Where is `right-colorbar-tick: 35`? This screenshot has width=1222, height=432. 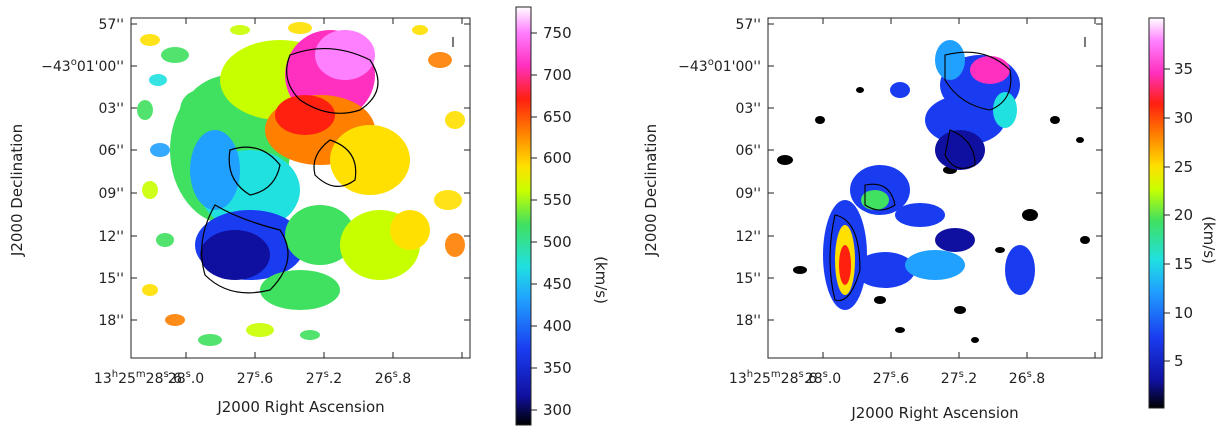
right-colorbar-tick: 35 is located at coordinates (1183, 69).